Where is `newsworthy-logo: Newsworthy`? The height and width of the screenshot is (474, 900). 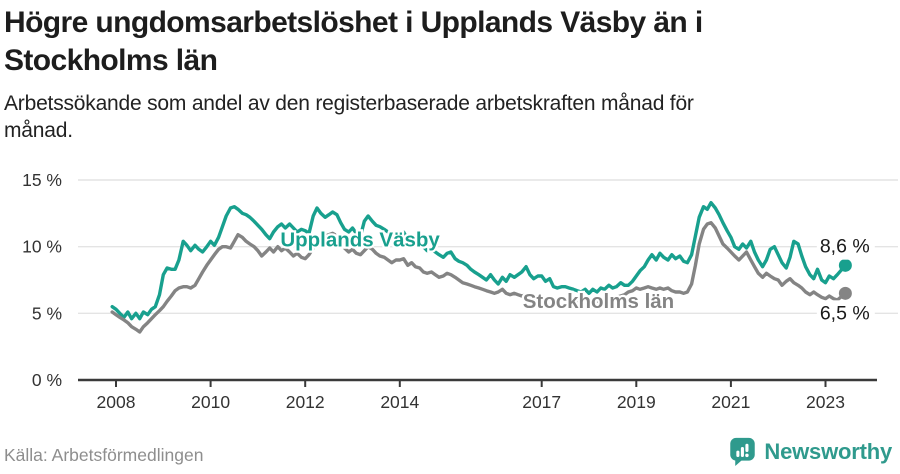 newsworthy-logo: Newsworthy is located at coordinates (810, 451).